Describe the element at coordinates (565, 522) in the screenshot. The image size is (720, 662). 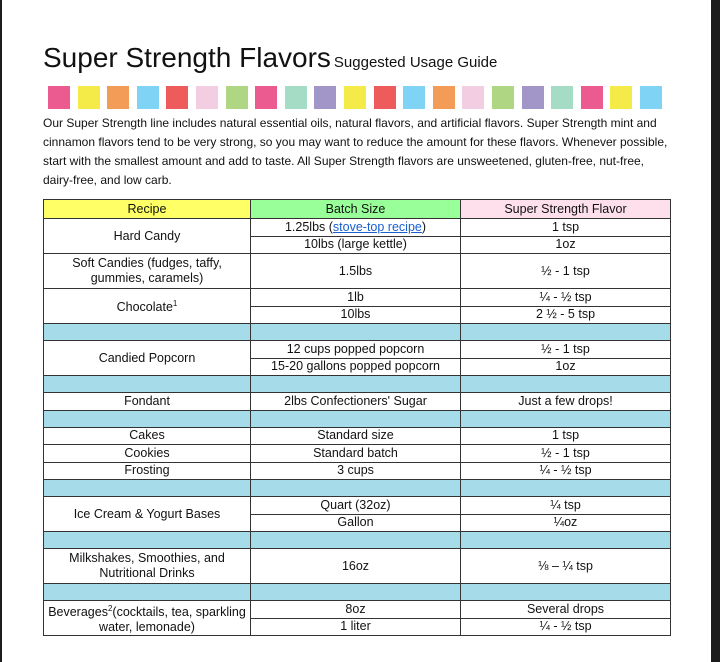
I see `flavor-cell: ¼oz` at that location.